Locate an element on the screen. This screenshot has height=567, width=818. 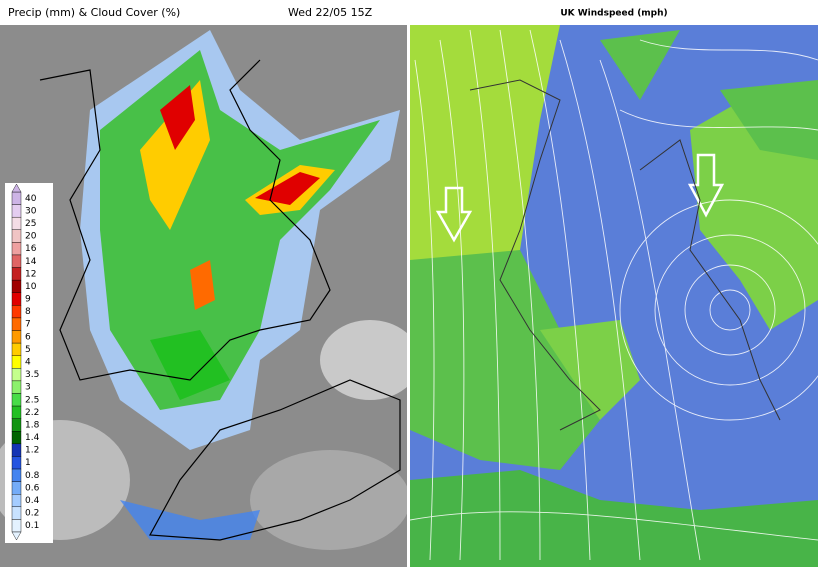
legend-label: 9 is located at coordinates (28, 300).